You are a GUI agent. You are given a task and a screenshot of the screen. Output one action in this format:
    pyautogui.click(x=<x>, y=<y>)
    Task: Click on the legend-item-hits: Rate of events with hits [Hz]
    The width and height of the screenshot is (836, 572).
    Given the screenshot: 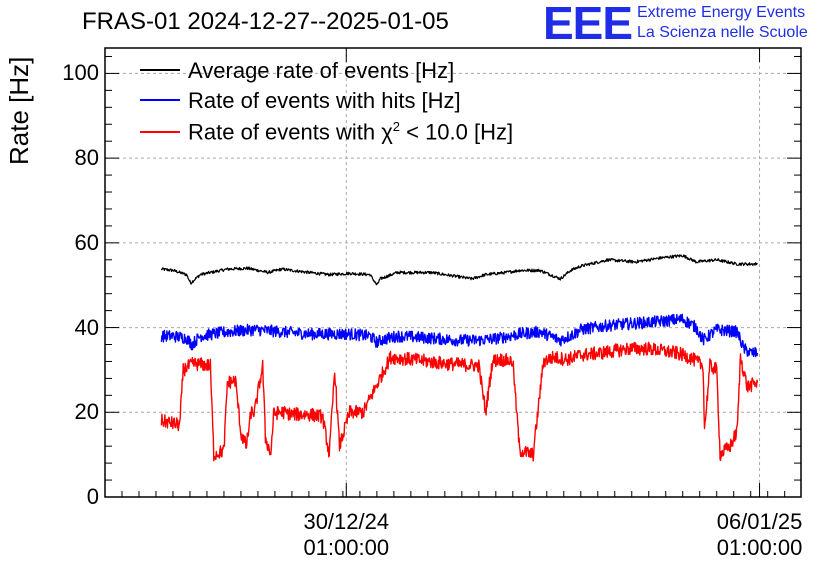 What is the action you would take?
    pyautogui.click(x=300, y=101)
    